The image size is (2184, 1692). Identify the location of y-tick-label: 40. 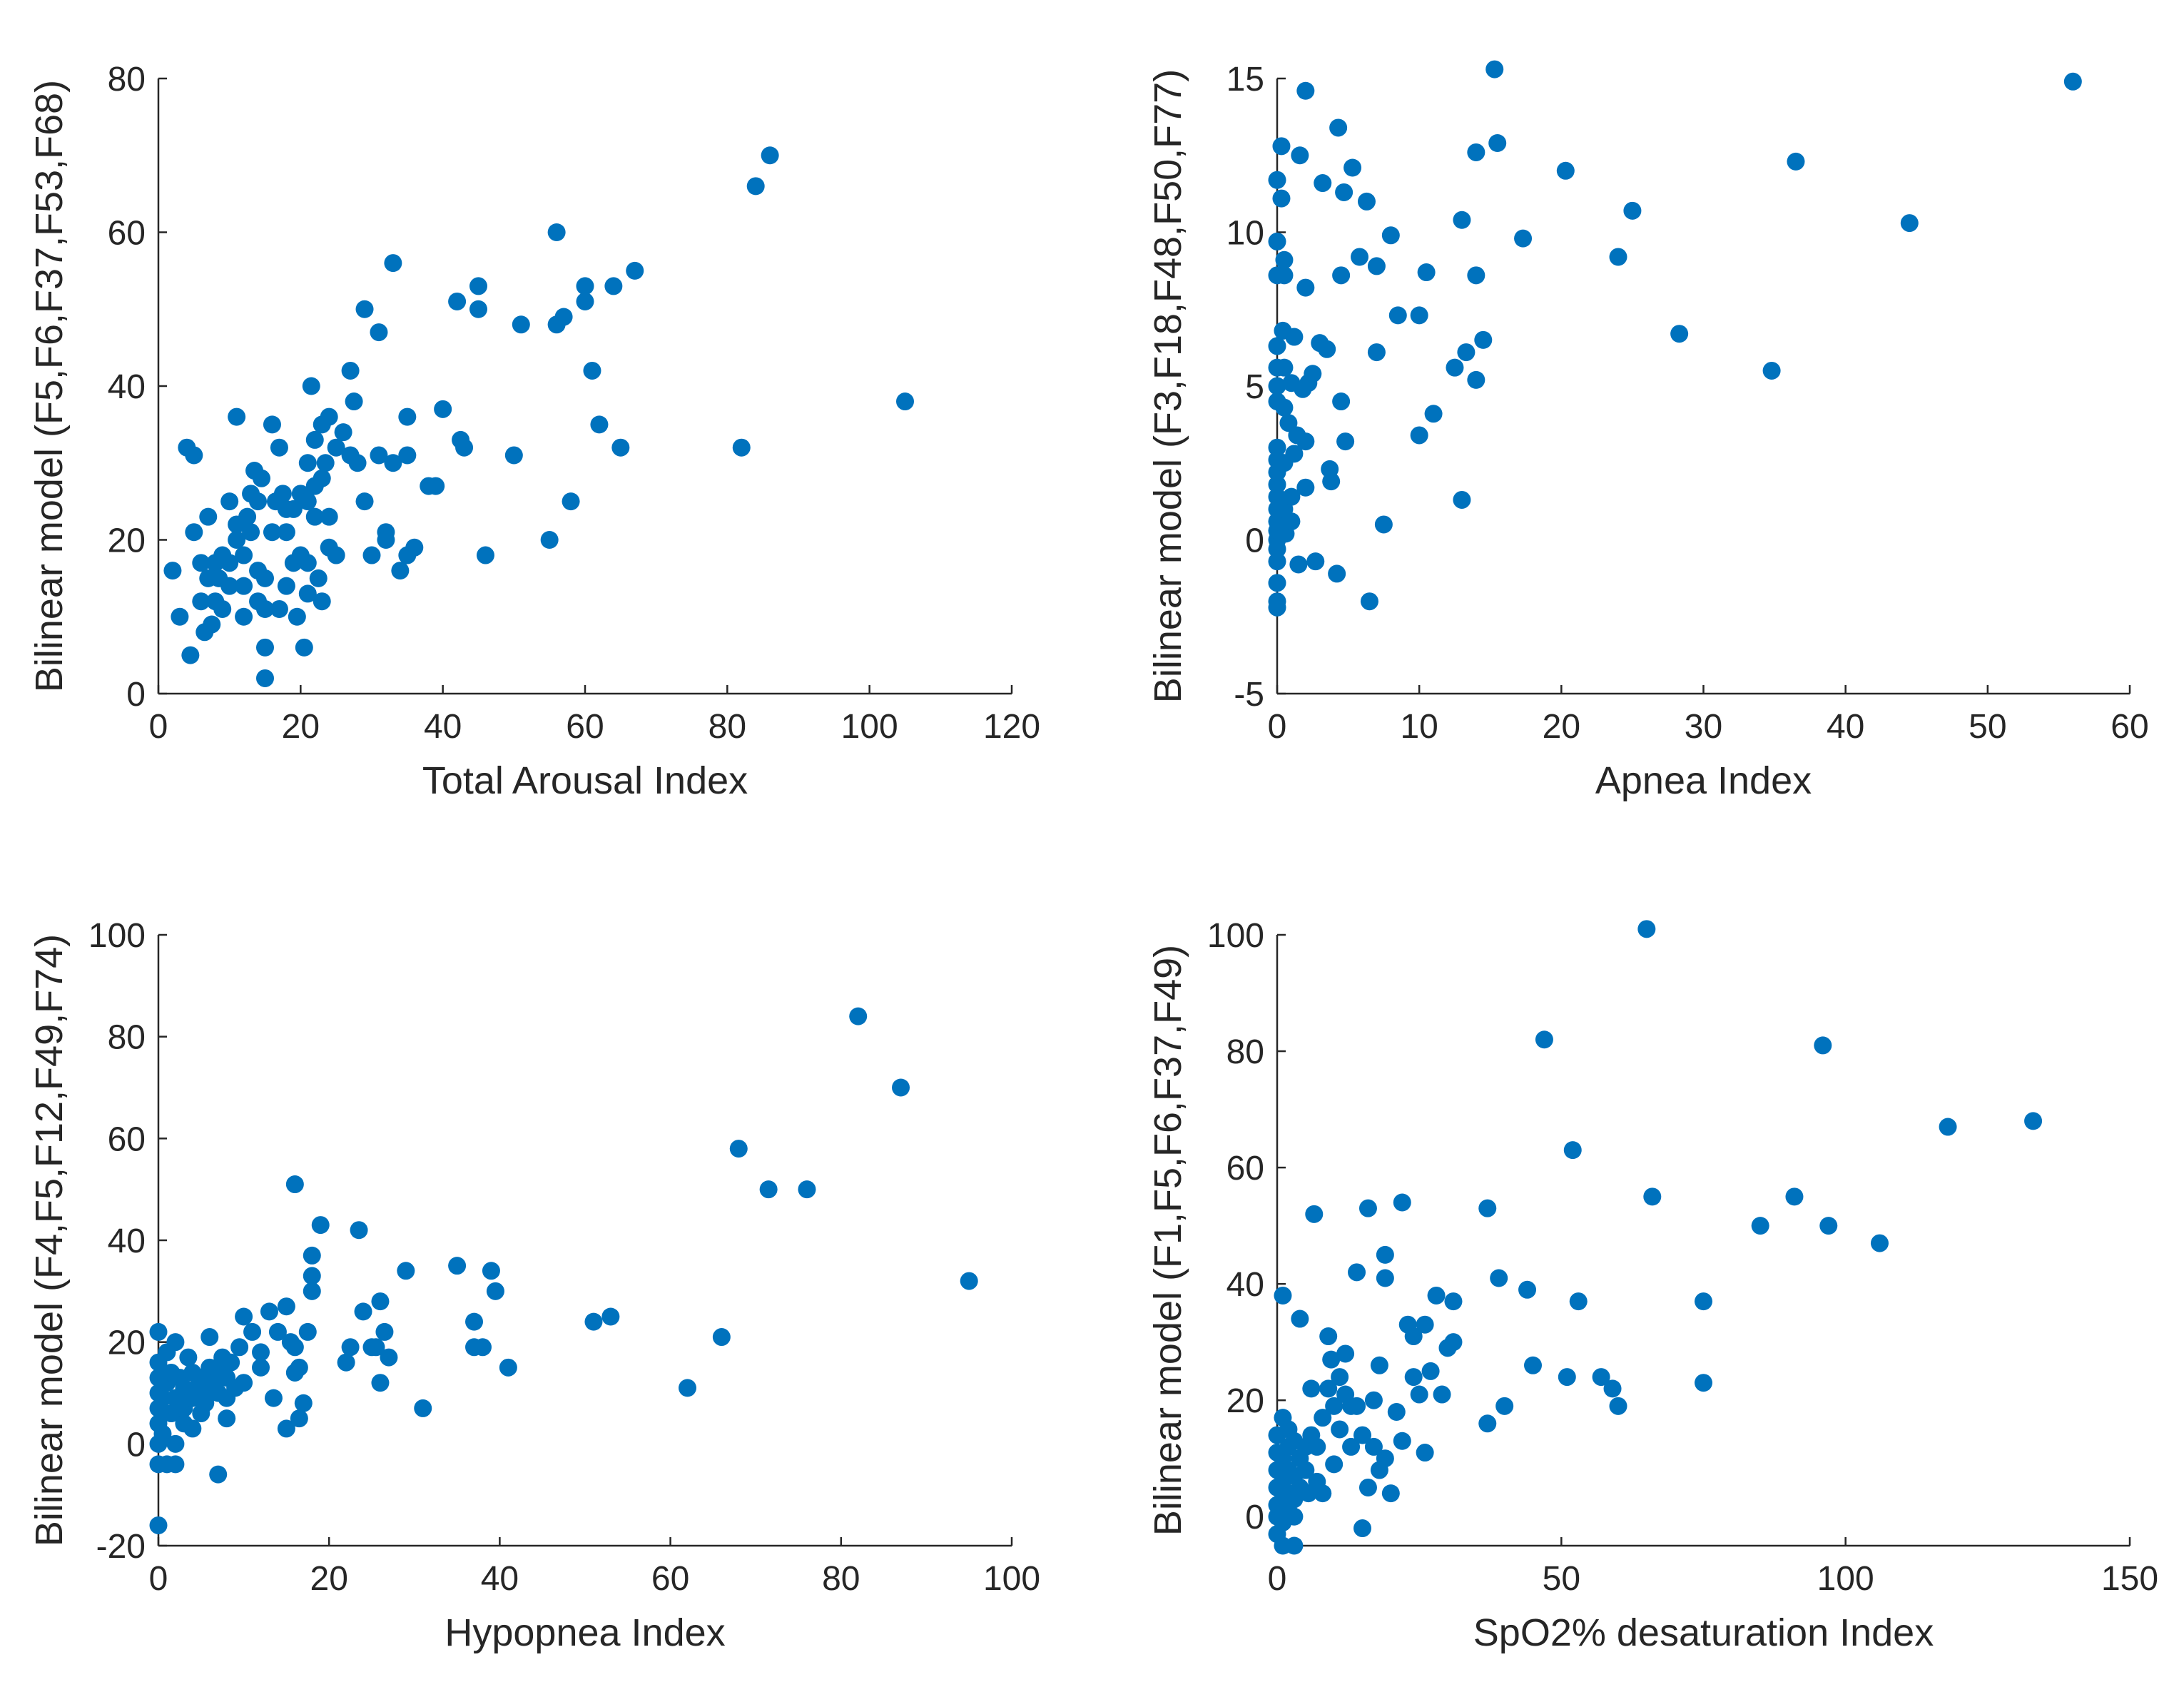
(1245, 1285).